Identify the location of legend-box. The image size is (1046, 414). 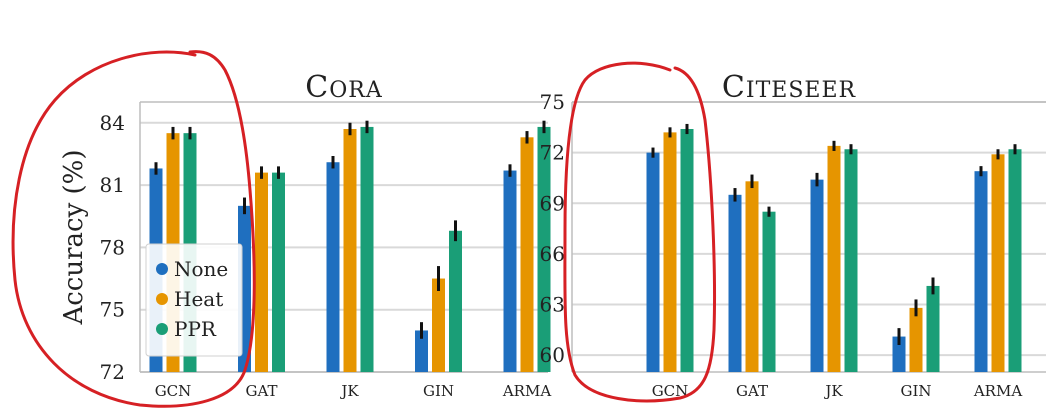
(194, 300).